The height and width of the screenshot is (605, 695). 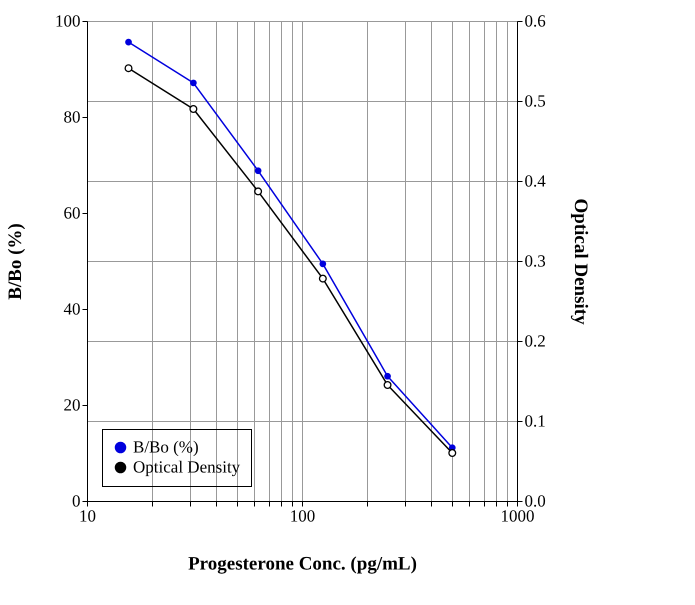 What do you see at coordinates (76, 501) in the screenshot?
I see `y-tick-label: 0` at bounding box center [76, 501].